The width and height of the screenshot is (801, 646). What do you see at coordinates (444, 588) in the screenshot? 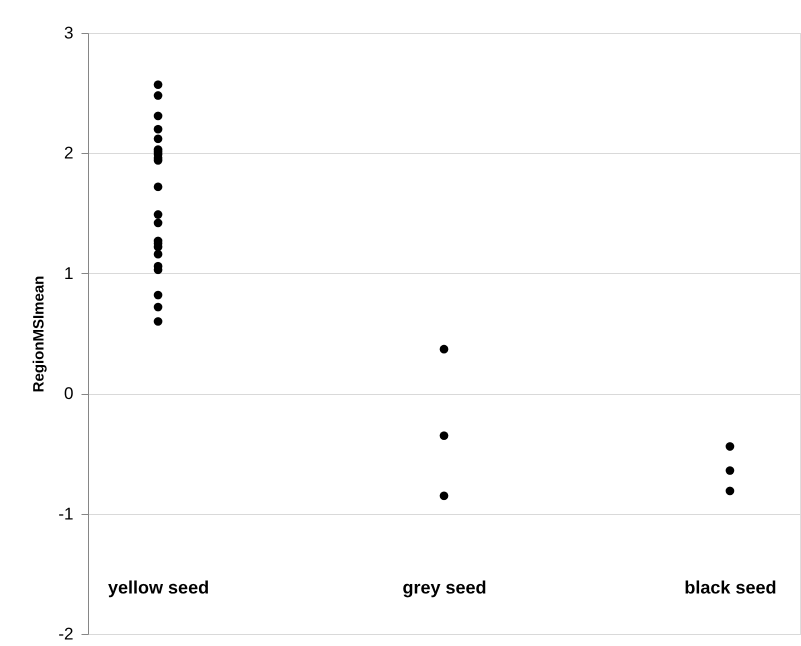
I see `x-tick-label: grey seed` at bounding box center [444, 588].